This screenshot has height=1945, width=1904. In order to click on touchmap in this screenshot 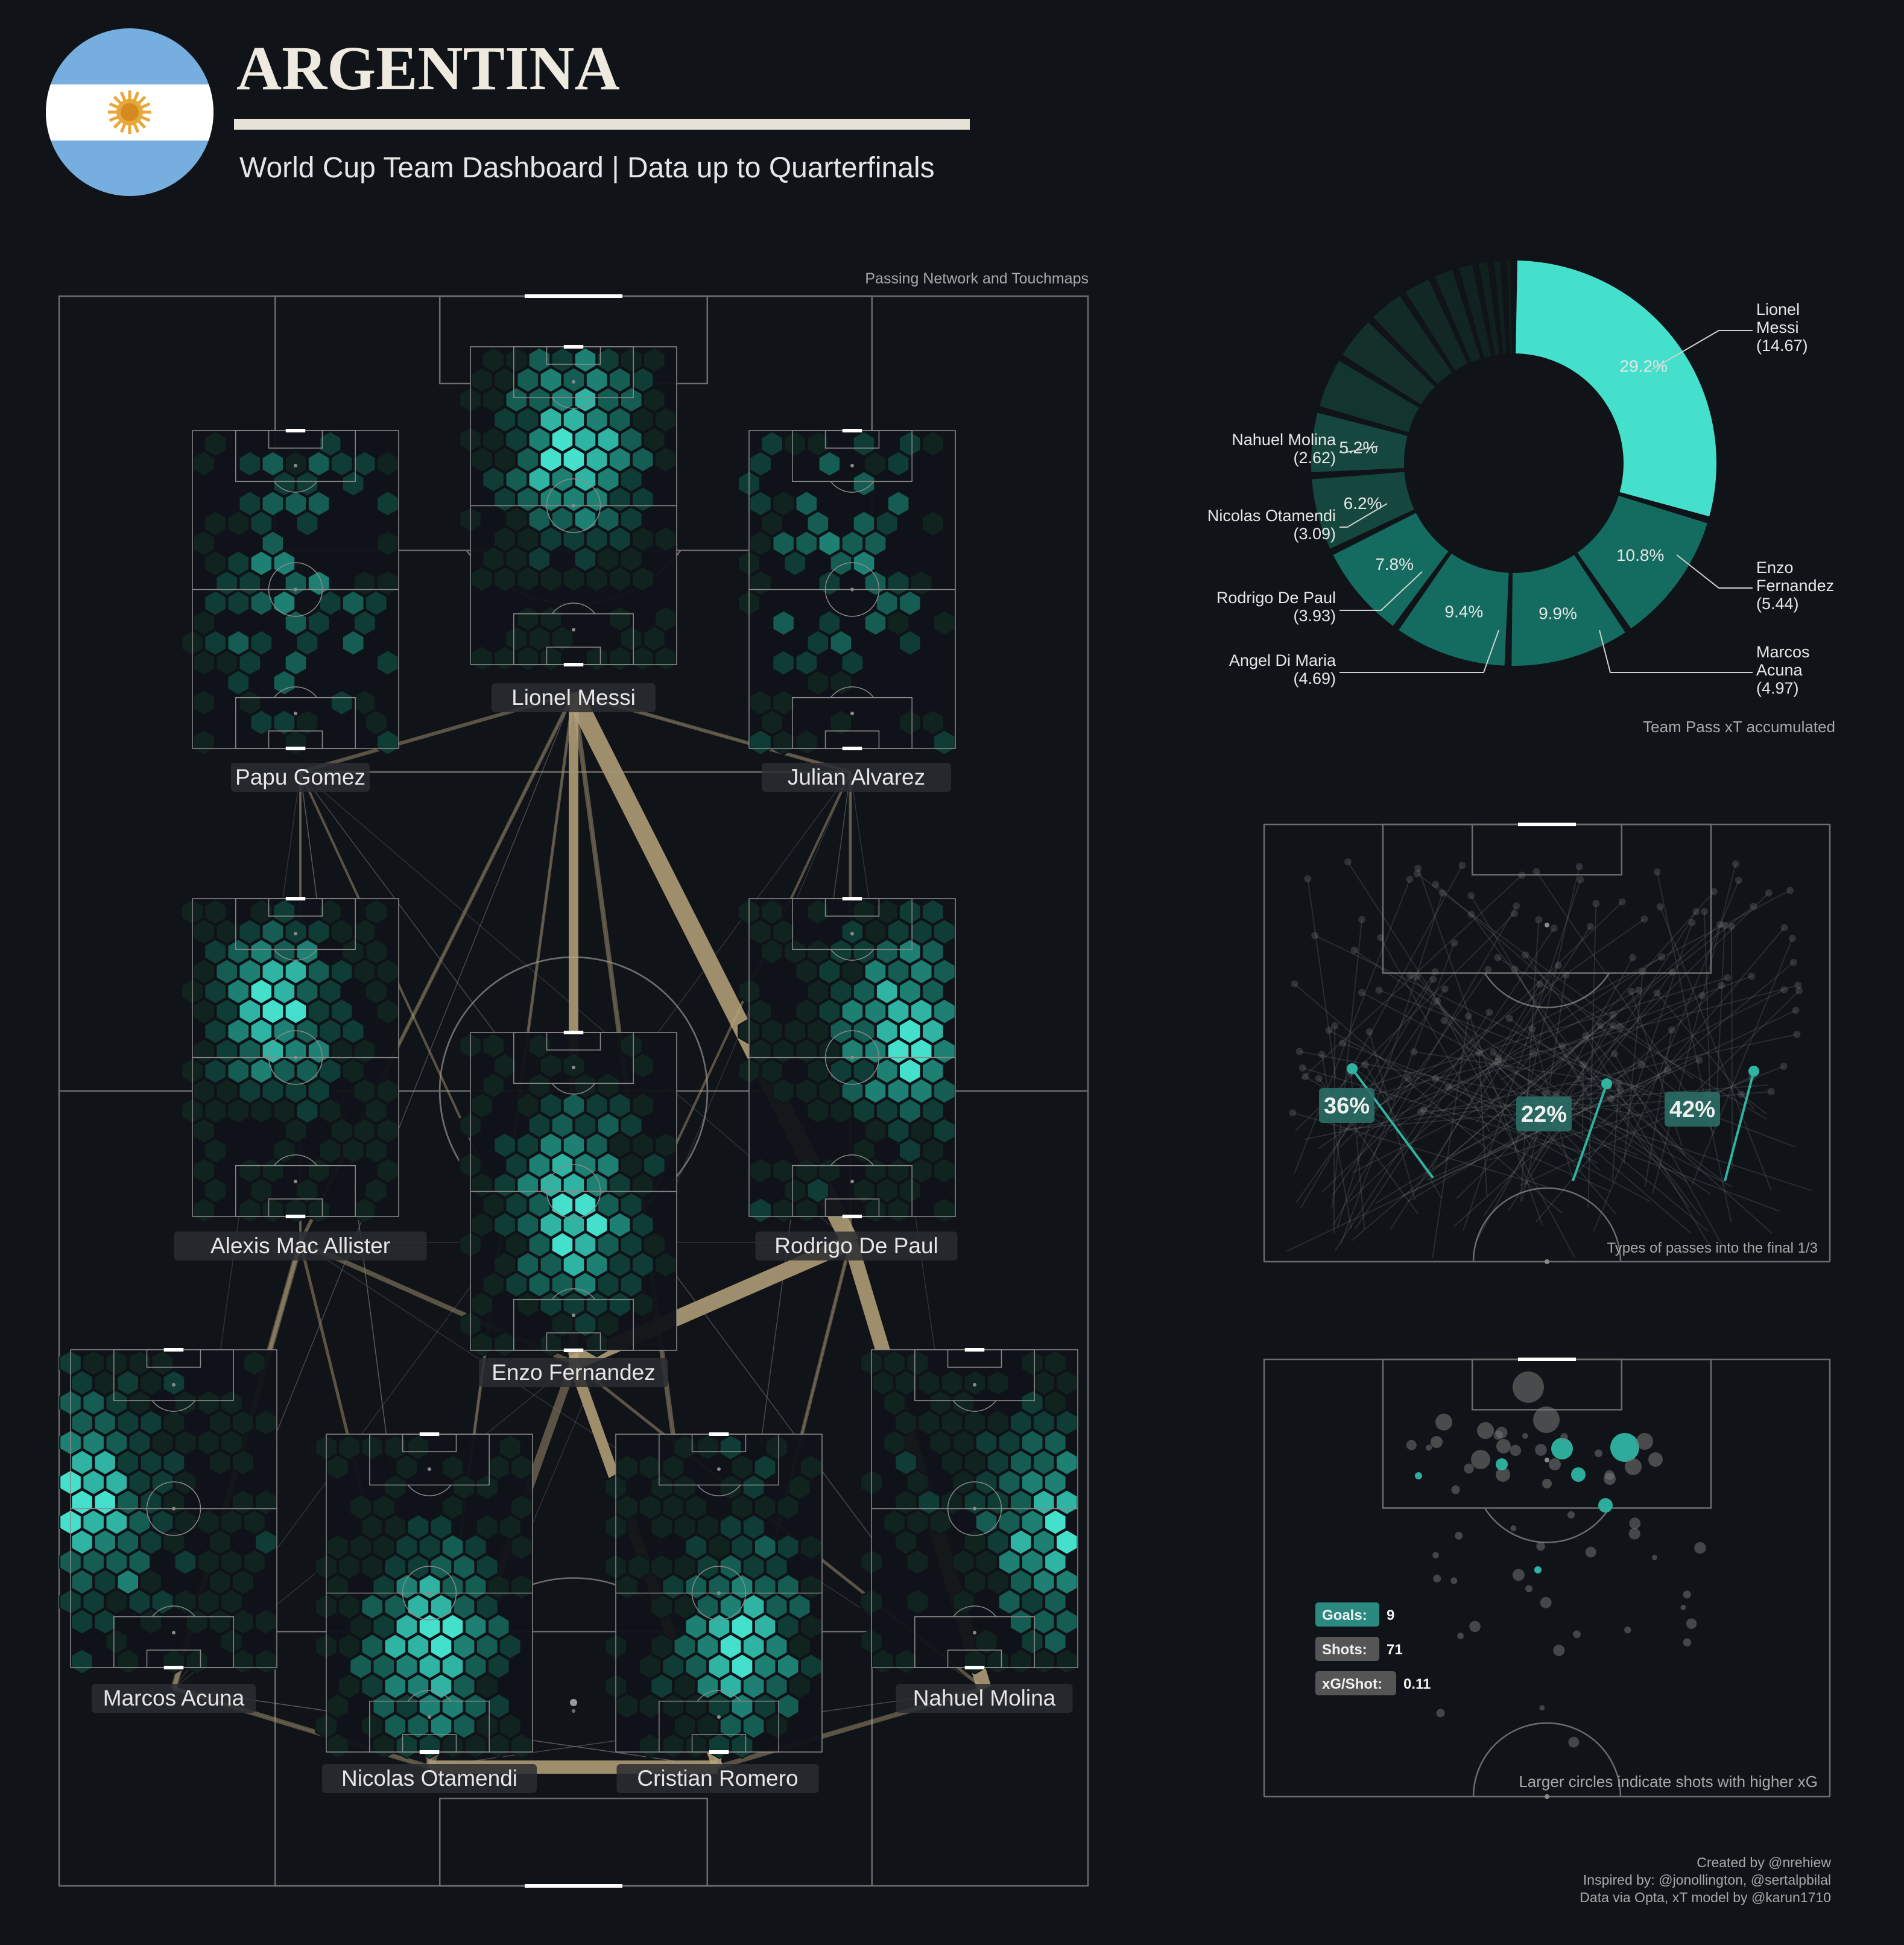, I will do `click(847, 1060)`.